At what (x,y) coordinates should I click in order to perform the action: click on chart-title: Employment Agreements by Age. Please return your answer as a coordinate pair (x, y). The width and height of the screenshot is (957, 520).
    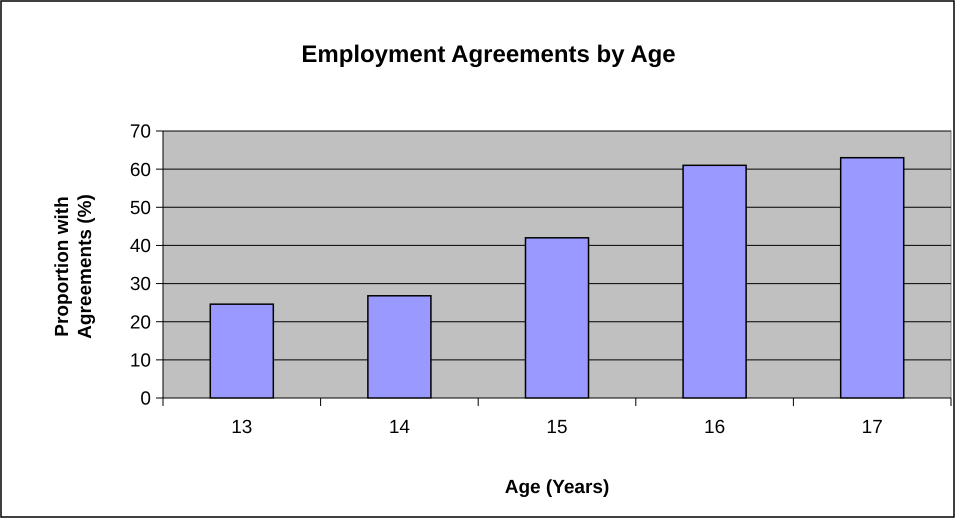
    Looking at the image, I should click on (488, 54).